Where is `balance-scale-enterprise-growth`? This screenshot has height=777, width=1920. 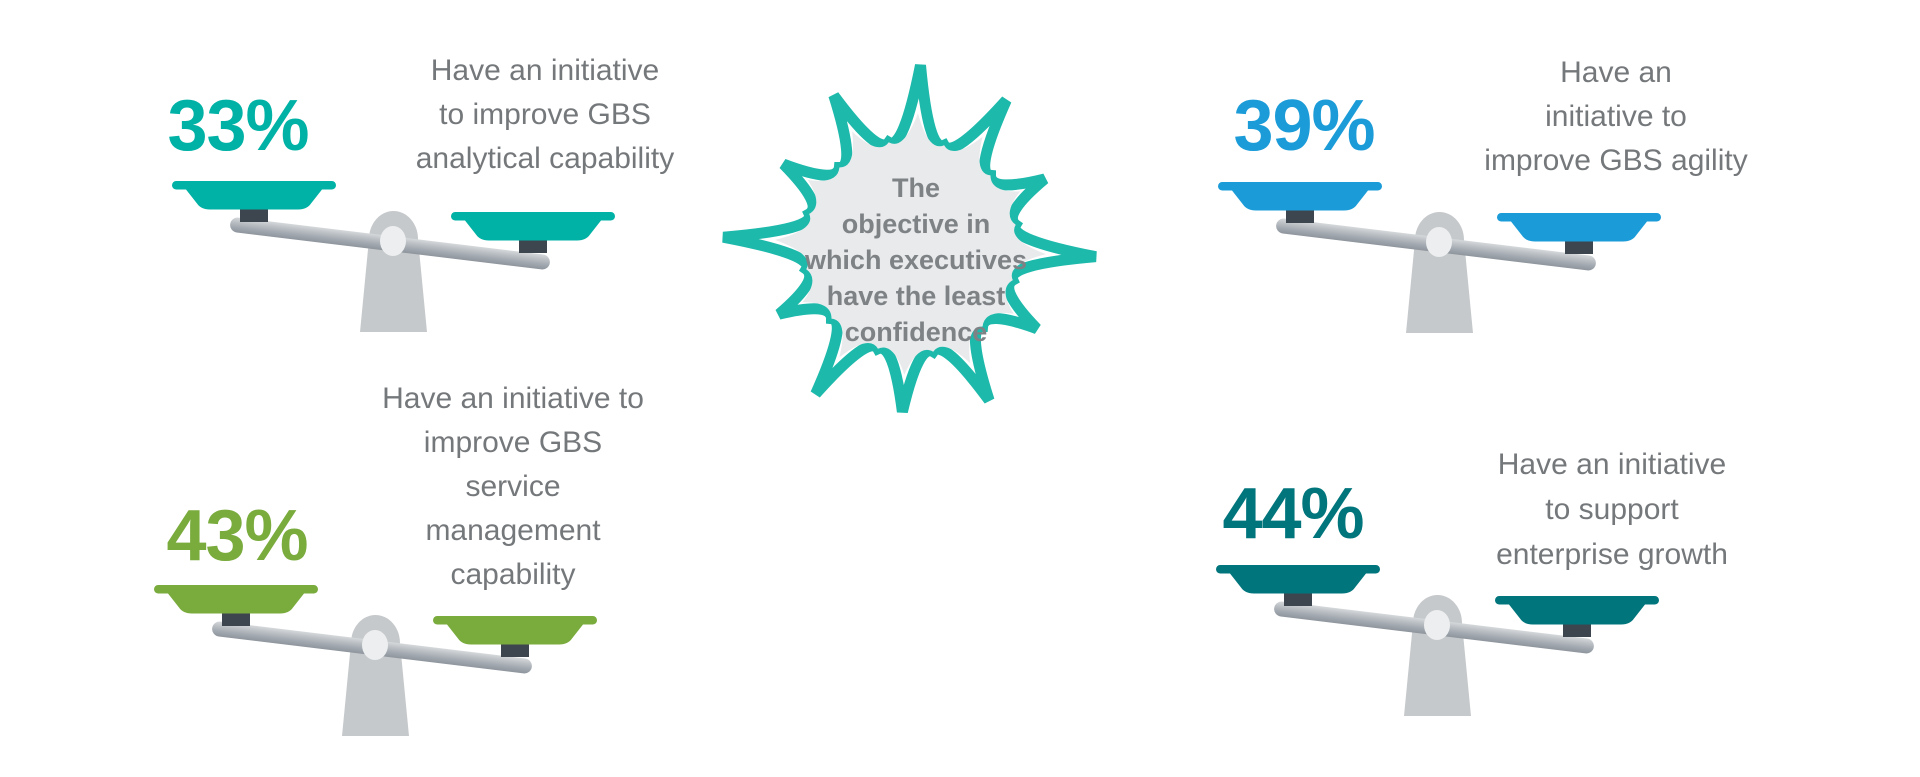 balance-scale-enterprise-growth is located at coordinates (1439, 644).